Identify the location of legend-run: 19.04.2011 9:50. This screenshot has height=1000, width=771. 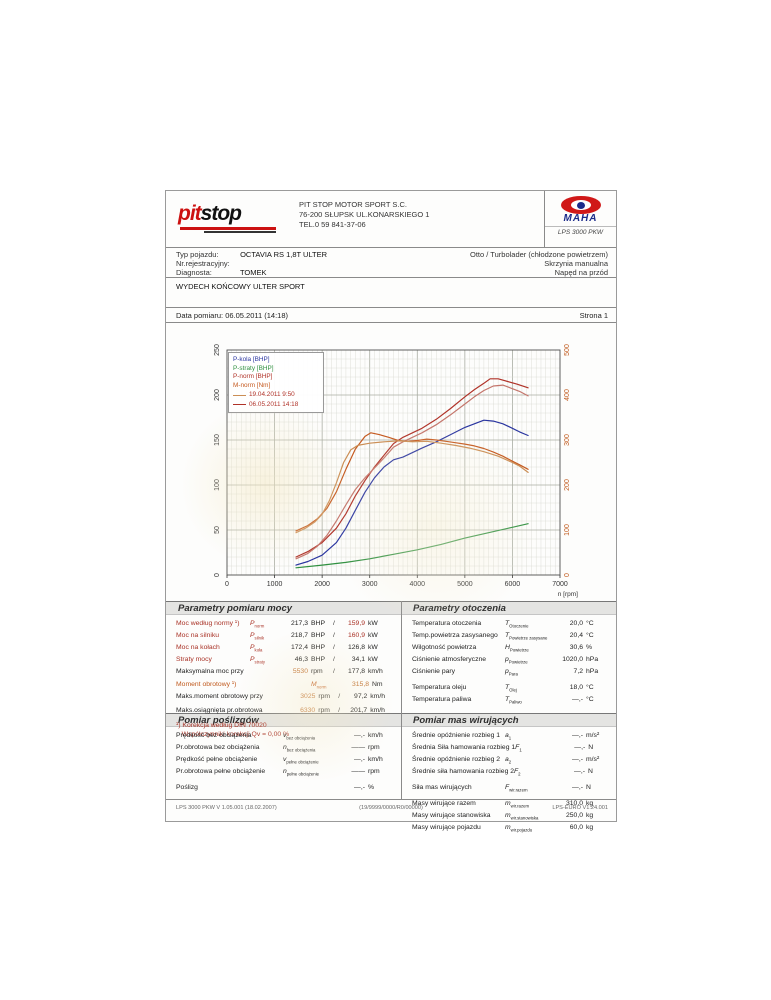
(276, 395).